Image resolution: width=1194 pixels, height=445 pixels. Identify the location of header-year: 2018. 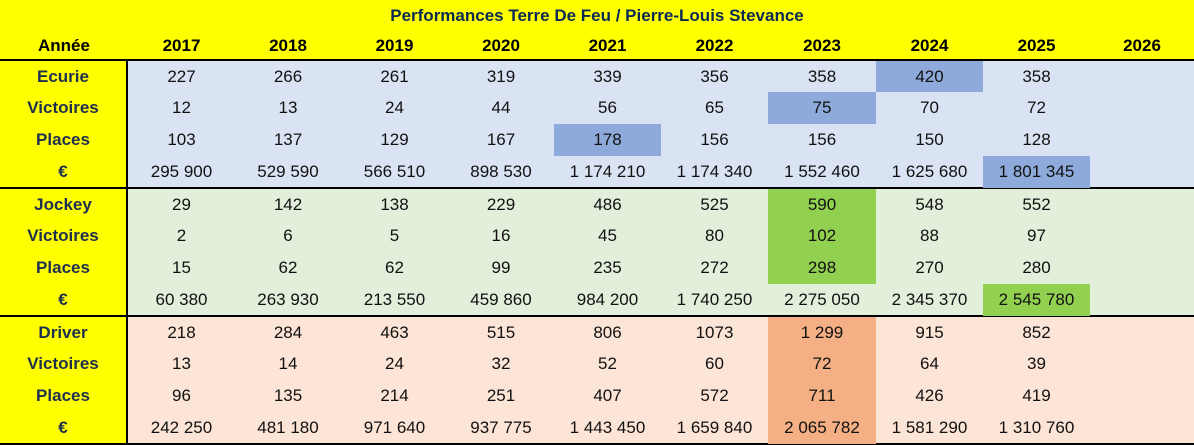
(288, 45).